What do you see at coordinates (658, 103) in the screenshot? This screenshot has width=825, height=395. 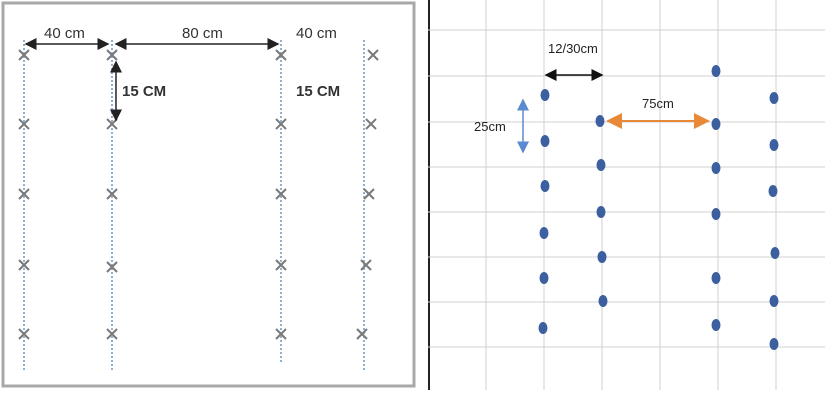 I see `row-spacing-label: 75cm` at bounding box center [658, 103].